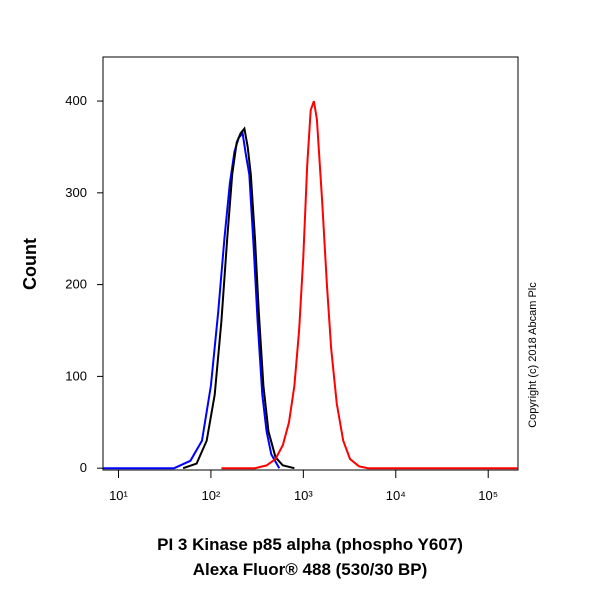 The image size is (600, 600). Describe the element at coordinates (238, 298) in the screenshot. I see `histogram-line` at that location.